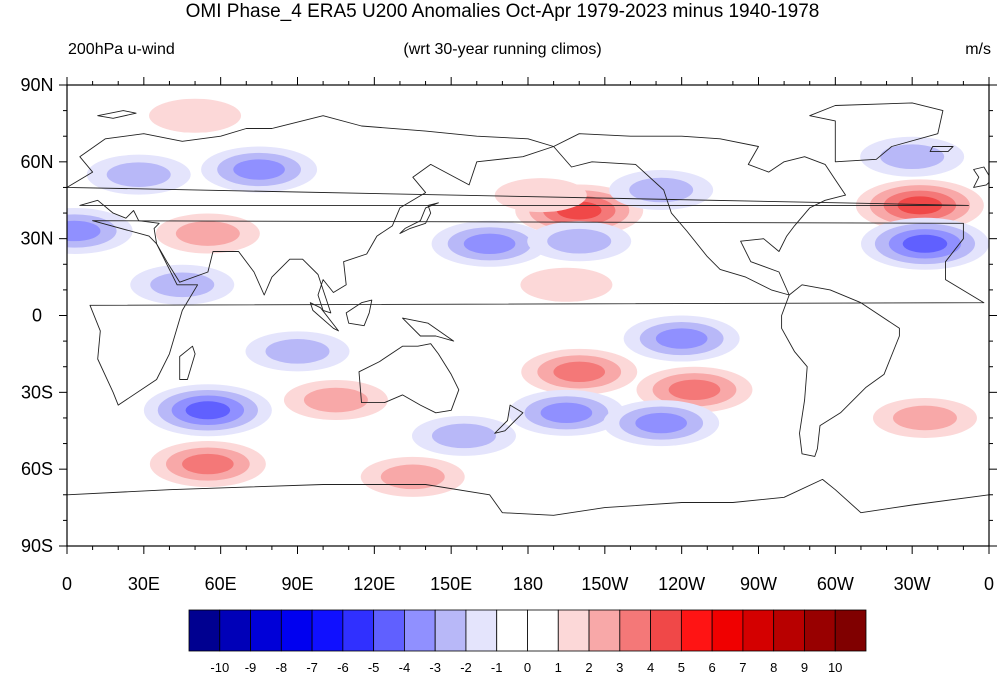 This screenshot has width=1005, height=676. I want to click on colorbar-label: -1, so click(497, 667).